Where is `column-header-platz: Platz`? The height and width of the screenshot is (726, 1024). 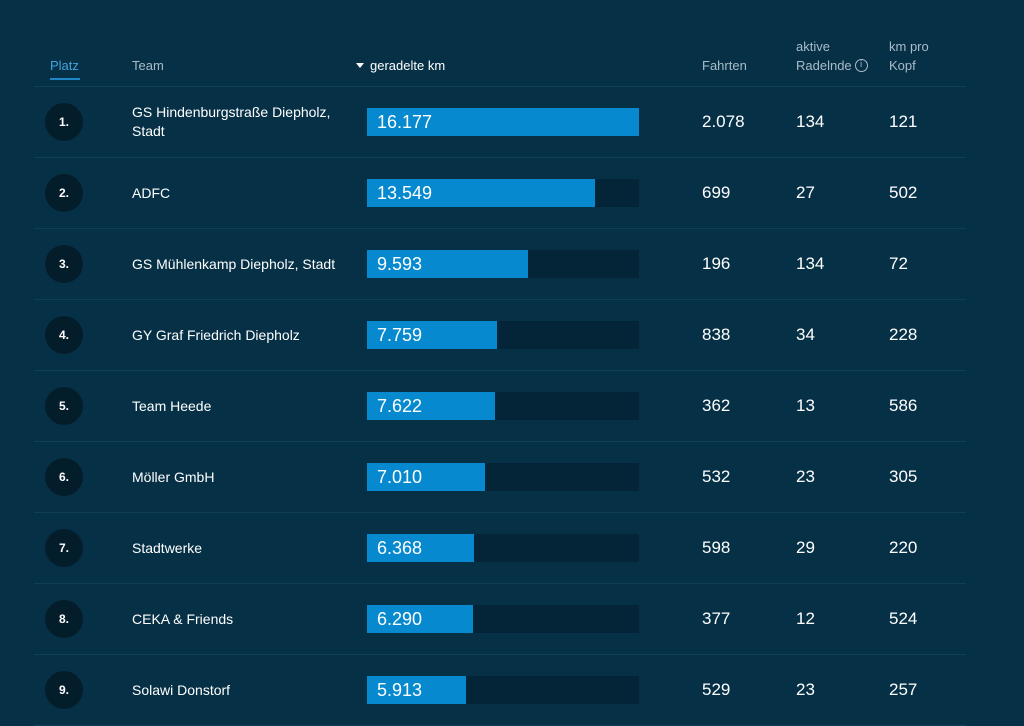 column-header-platz: Platz is located at coordinates (64, 65).